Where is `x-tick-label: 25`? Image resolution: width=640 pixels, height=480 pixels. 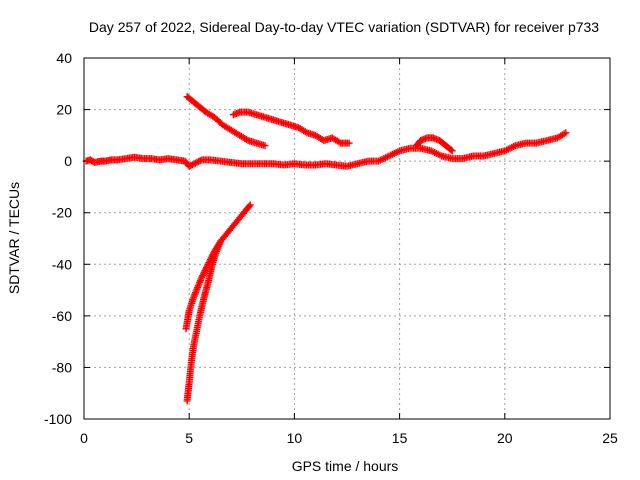
x-tick-label: 25 is located at coordinates (610, 438).